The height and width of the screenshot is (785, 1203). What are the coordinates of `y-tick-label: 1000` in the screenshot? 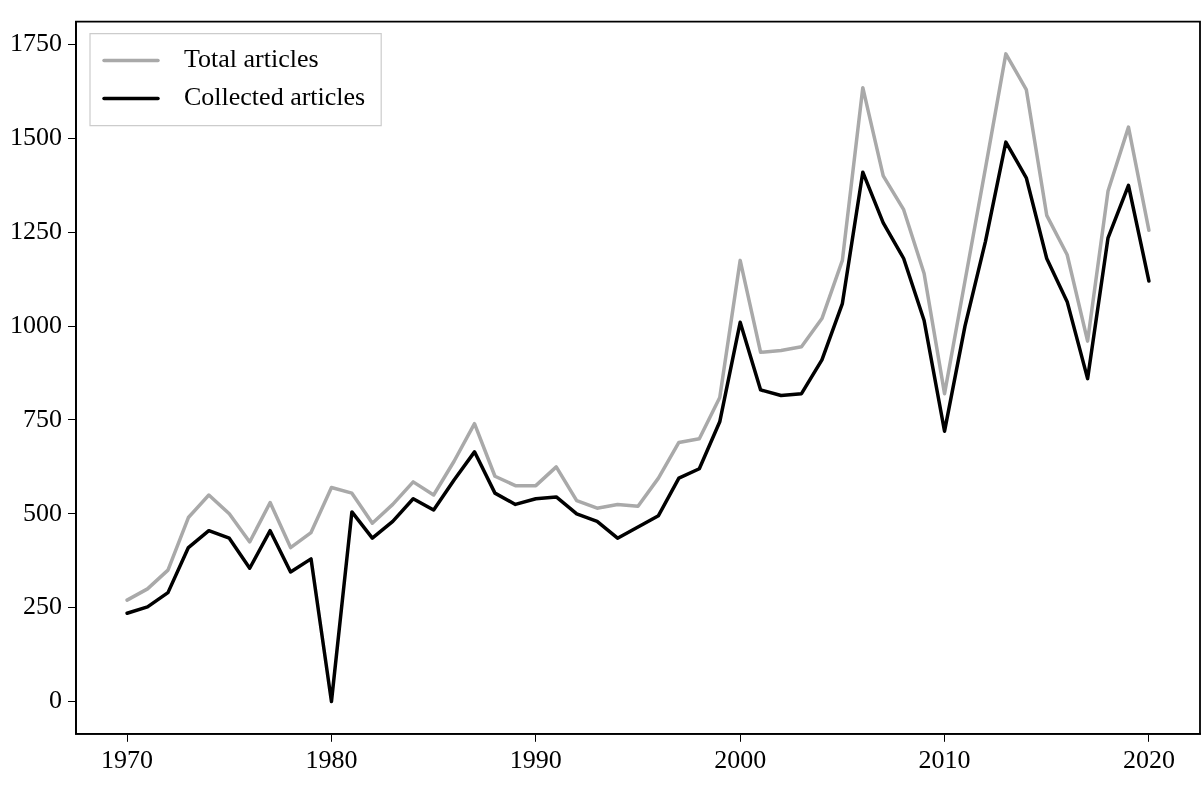 It's located at (36, 324).